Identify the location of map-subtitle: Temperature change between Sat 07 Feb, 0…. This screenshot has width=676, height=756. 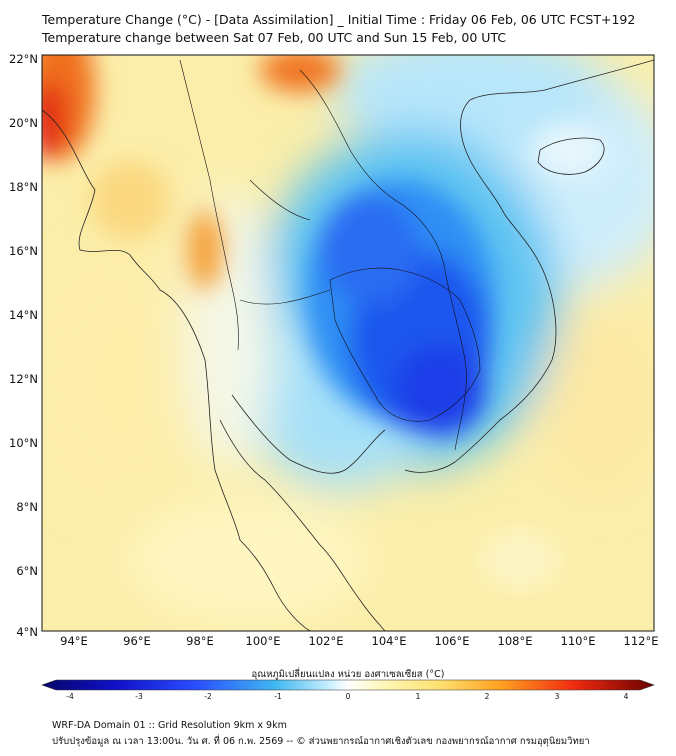
(274, 37).